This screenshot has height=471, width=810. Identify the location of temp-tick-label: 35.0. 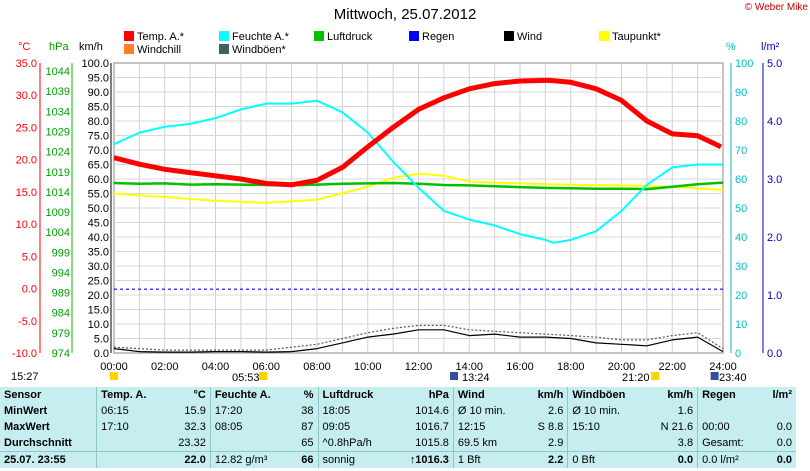
(26, 64).